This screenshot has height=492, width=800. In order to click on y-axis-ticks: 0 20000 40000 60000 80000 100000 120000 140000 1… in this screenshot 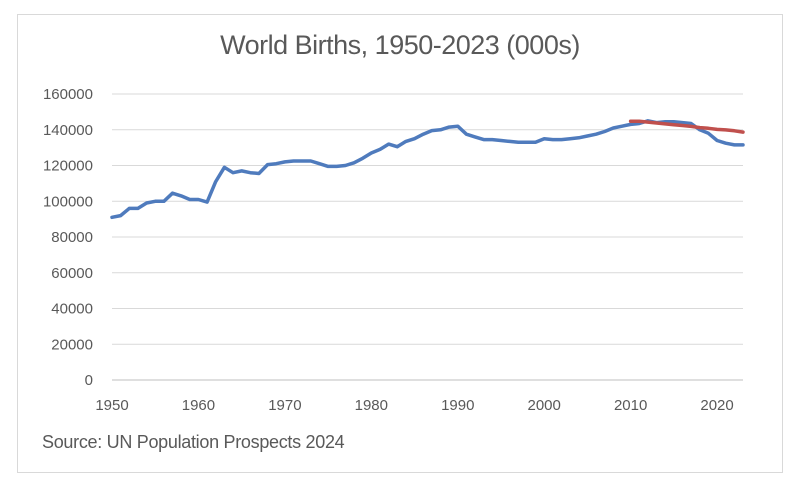, I will do `click(68, 237)`.